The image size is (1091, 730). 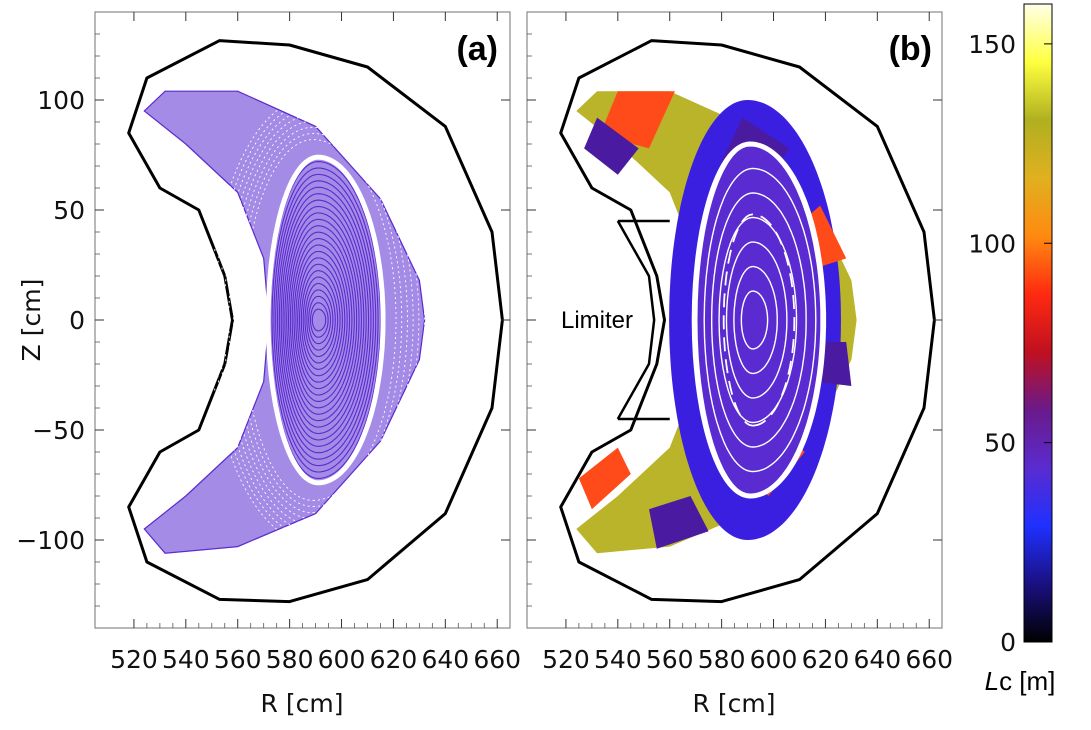 What do you see at coordinates (477, 49) in the screenshot?
I see `panel-a-tag: (a)` at bounding box center [477, 49].